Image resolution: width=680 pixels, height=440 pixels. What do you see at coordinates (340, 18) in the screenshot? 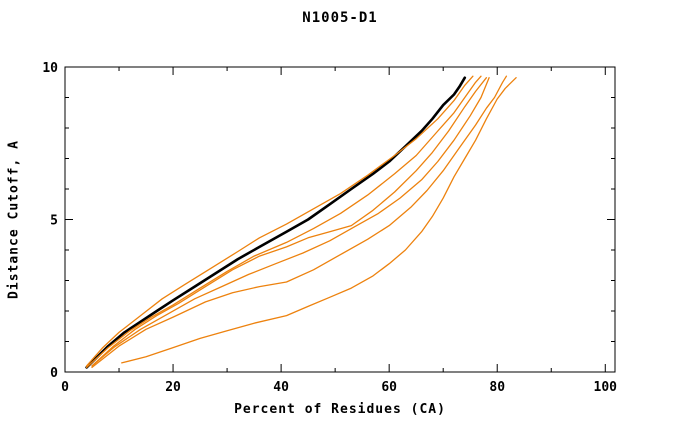
I see `chart-title: N1005-D1` at bounding box center [340, 18].